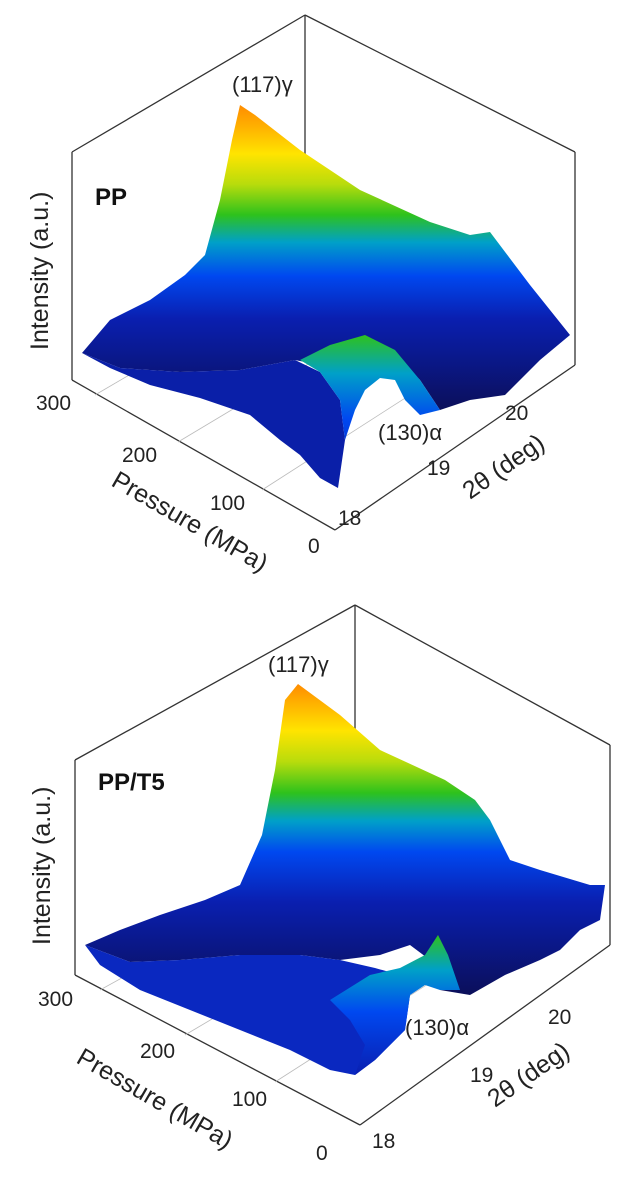 This screenshot has height=1182, width=642. Describe the element at coordinates (190, 522) in the screenshot. I see `x-axis-label: Pressure (MPa)` at that location.